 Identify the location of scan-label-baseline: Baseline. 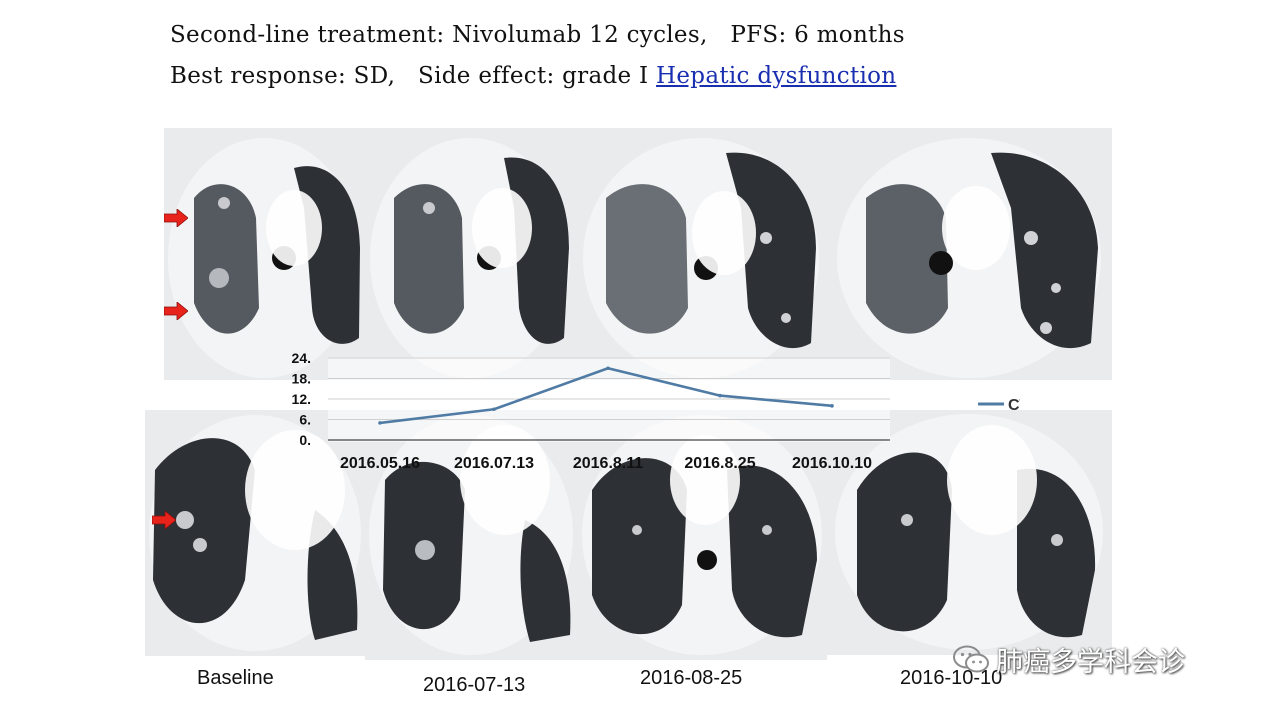
(235, 678).